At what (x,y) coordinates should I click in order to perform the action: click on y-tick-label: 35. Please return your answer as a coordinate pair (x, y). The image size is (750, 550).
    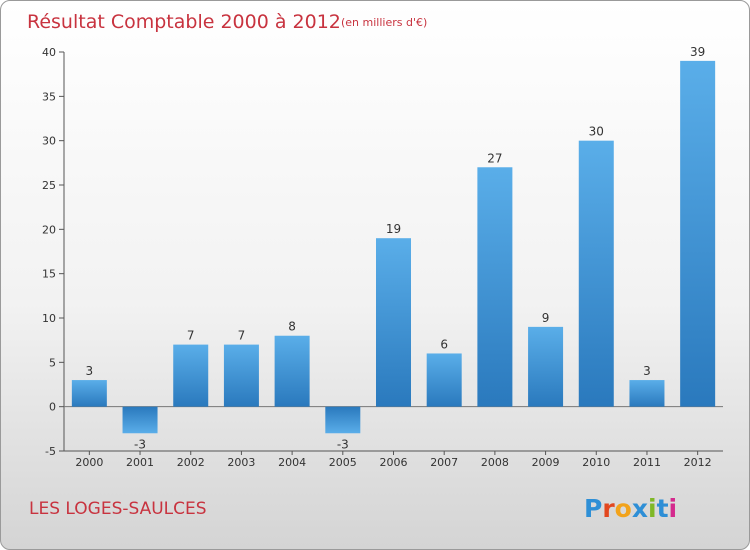
    Looking at the image, I should click on (49, 96).